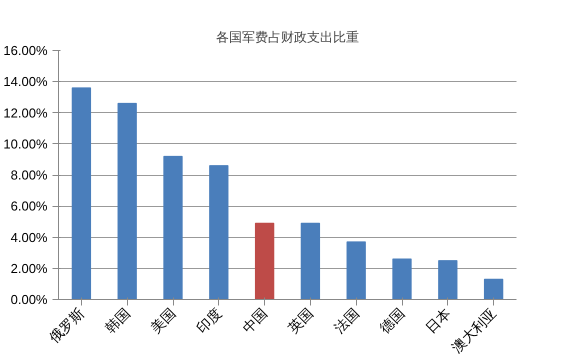  What do you see at coordinates (392, 320) in the screenshot?
I see `x-tick-label: 德国` at bounding box center [392, 320].